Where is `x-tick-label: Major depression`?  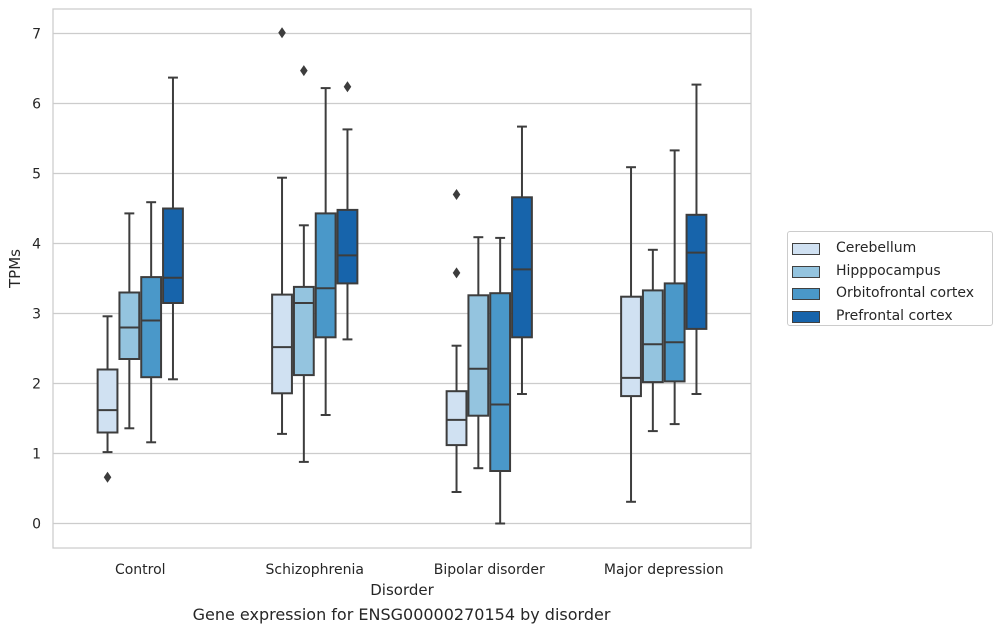
x-tick-label: Major depression is located at coordinates (664, 570).